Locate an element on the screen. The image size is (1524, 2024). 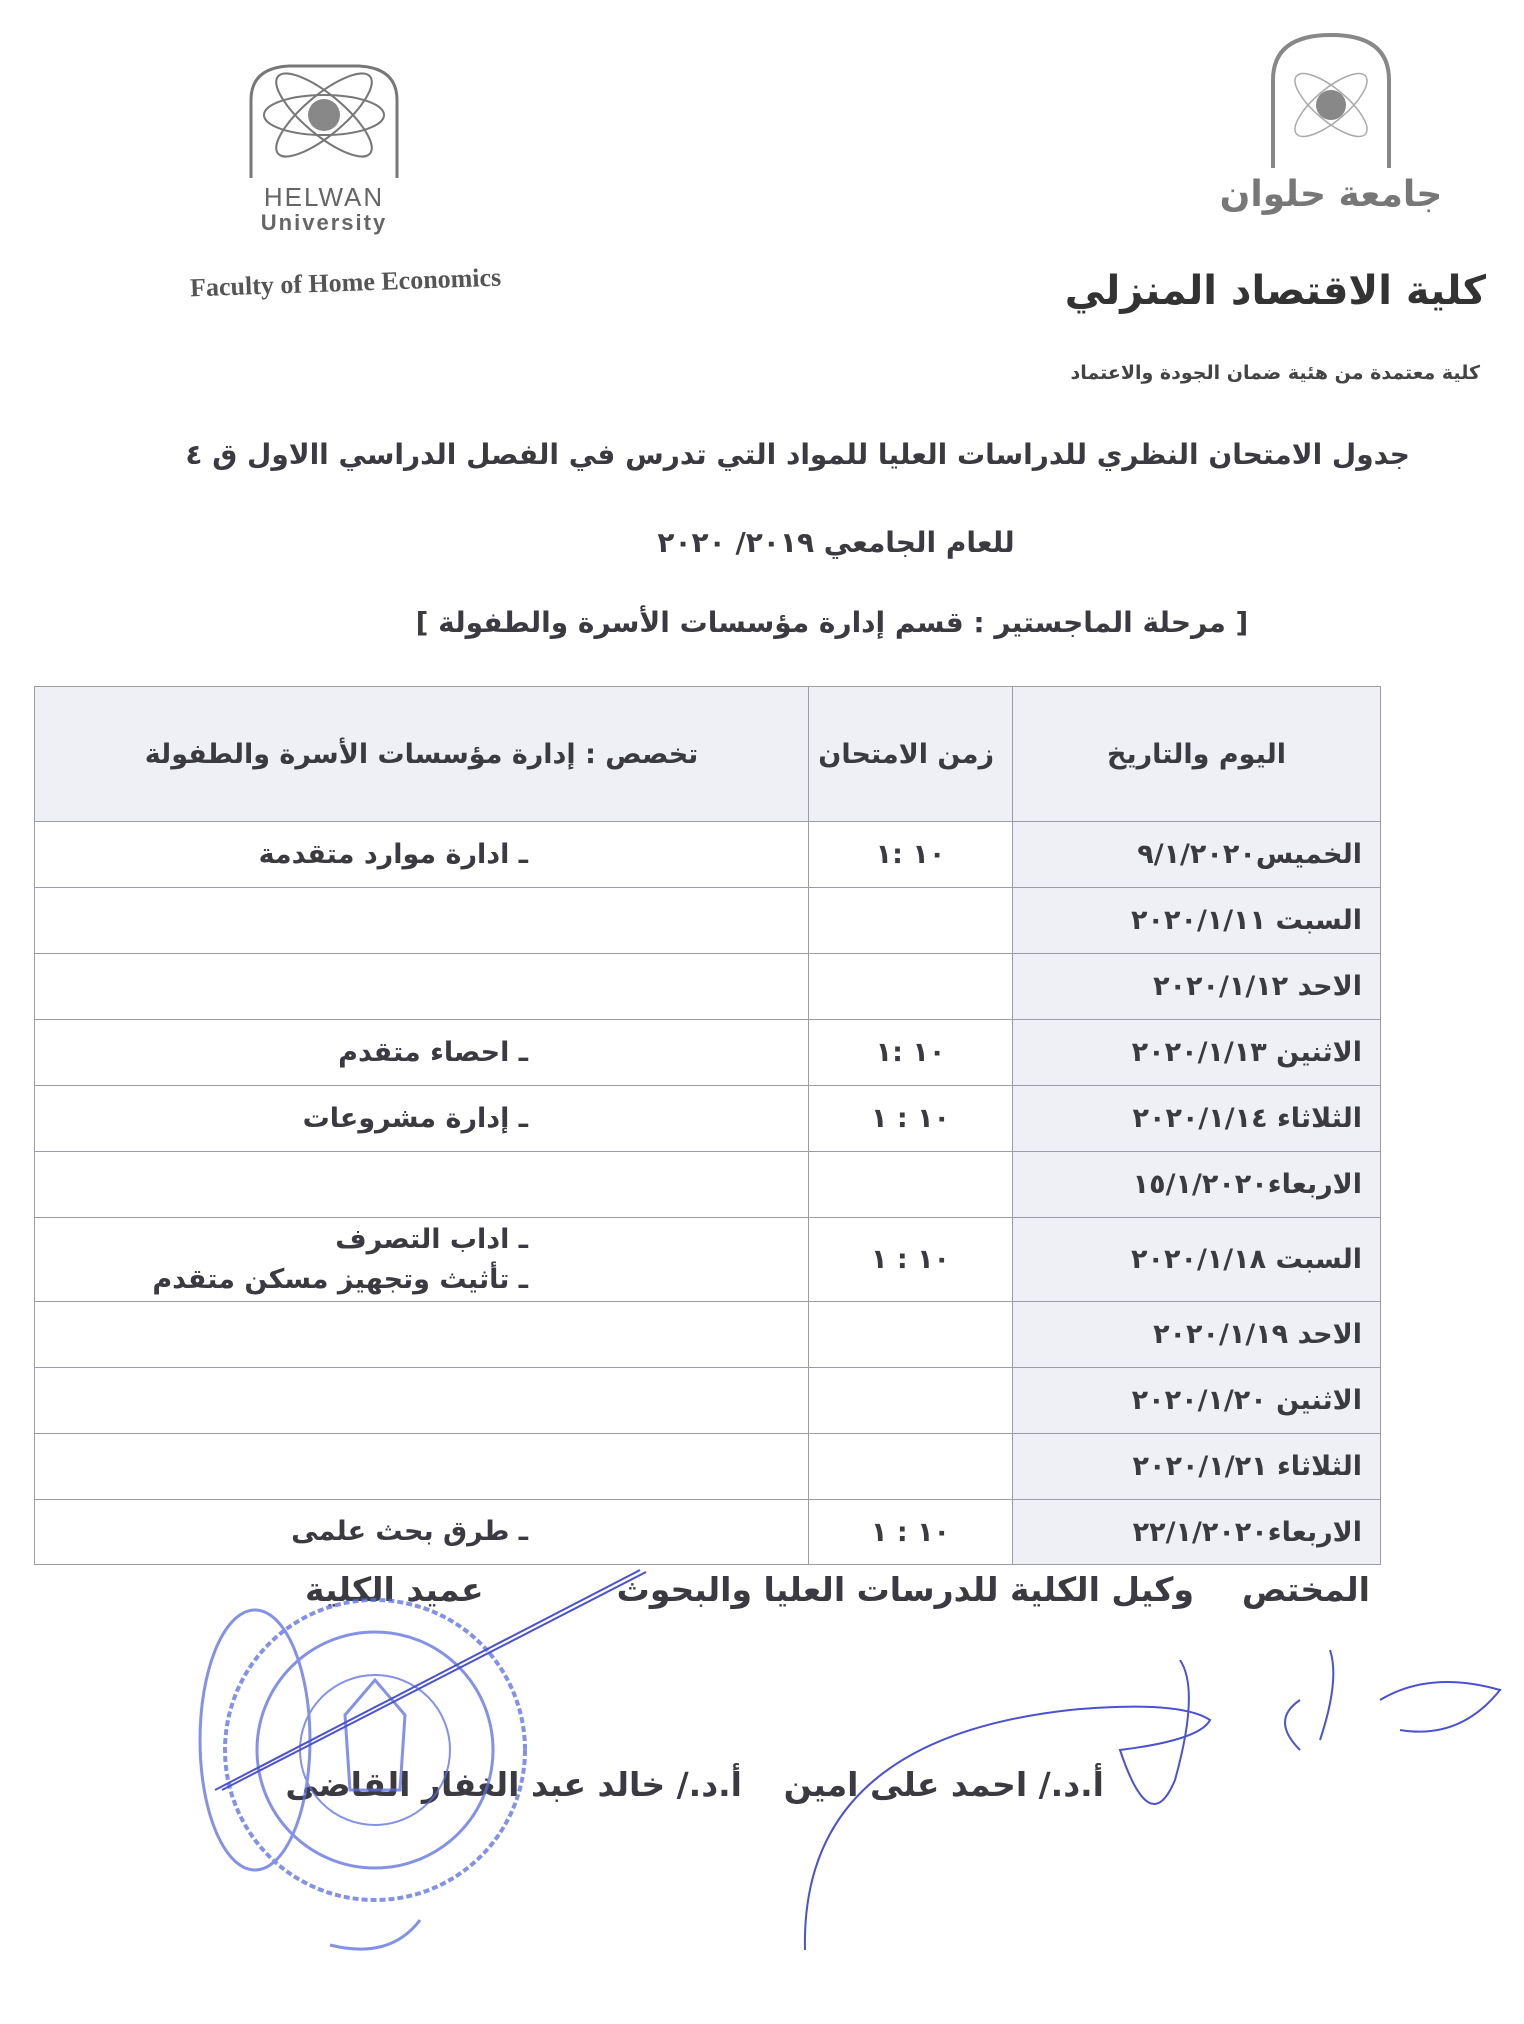
cell-date: الاثنين ٢٠٢٠/١/١٣ is located at coordinates (1196, 1052).